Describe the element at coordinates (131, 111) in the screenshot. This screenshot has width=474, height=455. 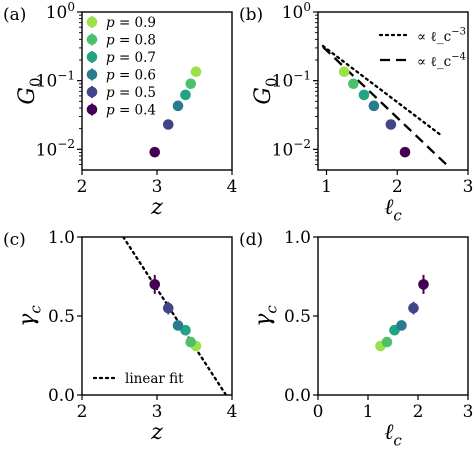
I see `legend-entry: p = 0.4` at that location.